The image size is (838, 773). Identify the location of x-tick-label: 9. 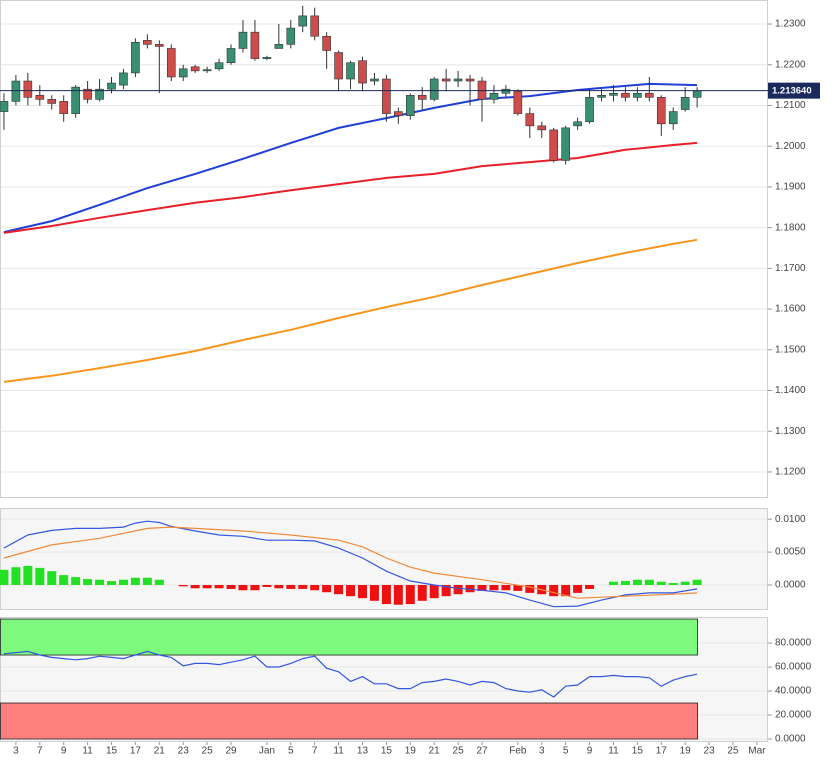
(64, 751).